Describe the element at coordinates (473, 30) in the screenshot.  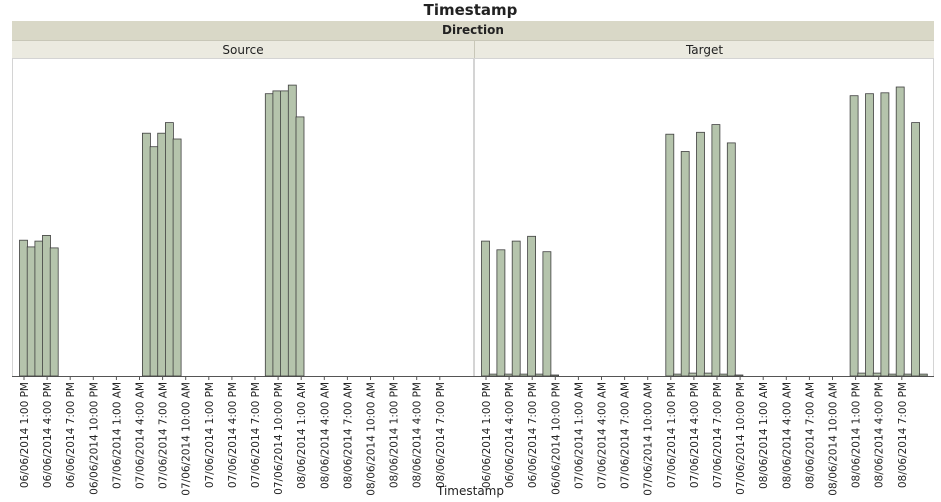
I see `facet-header-direction: Direction` at that location.